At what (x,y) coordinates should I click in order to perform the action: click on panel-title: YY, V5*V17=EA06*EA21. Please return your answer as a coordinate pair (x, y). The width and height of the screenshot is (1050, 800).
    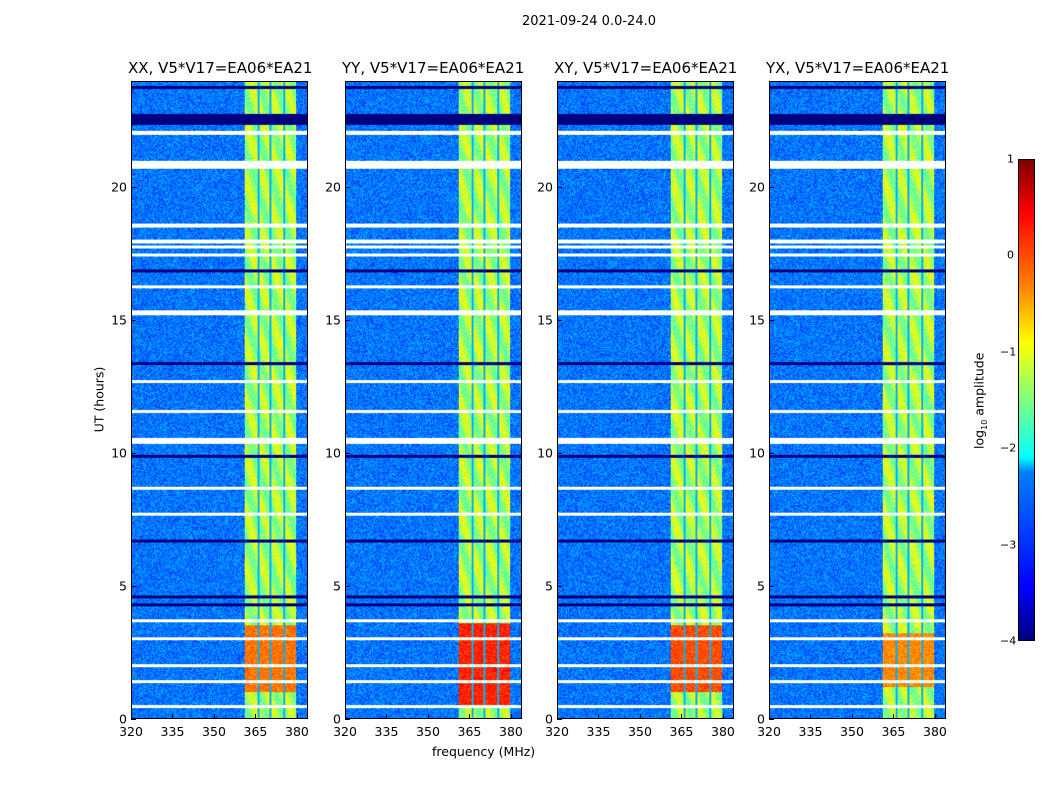
    Looking at the image, I should click on (433, 68).